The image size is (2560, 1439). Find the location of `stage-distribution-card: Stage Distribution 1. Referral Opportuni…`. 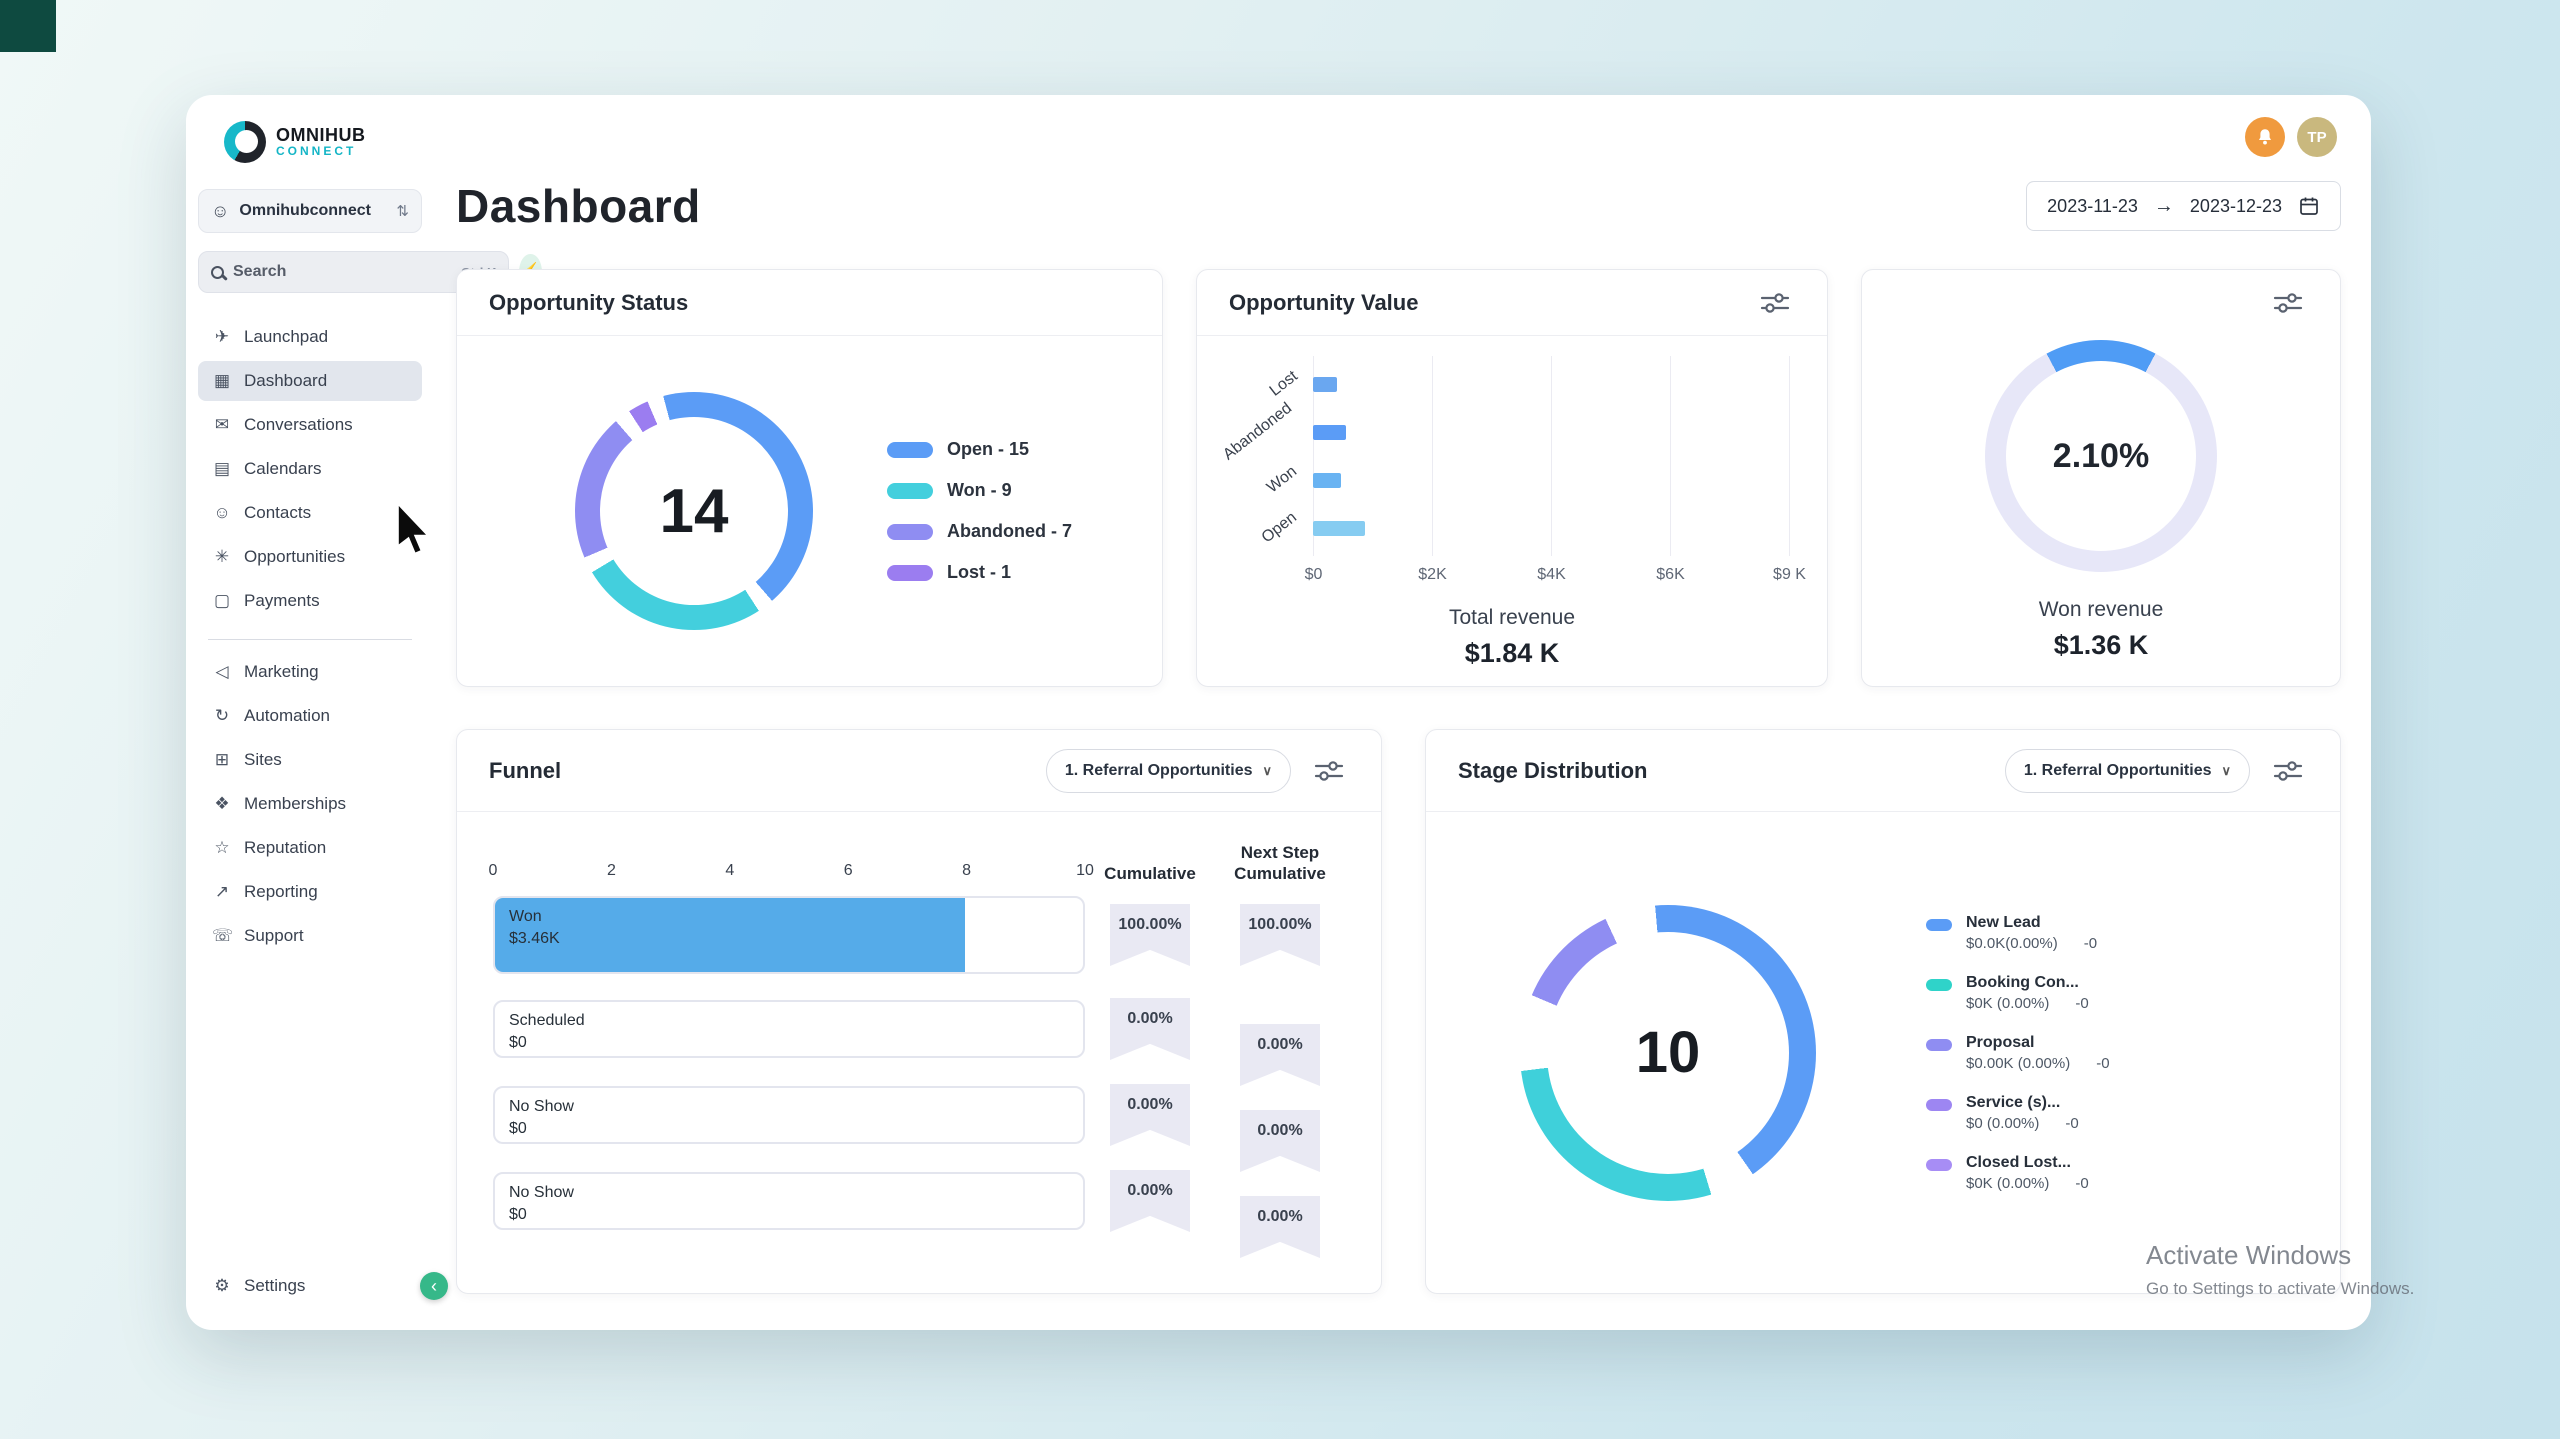

stage-distribution-card: Stage Distribution 1. Referral Opportuni… is located at coordinates (1883, 1011).